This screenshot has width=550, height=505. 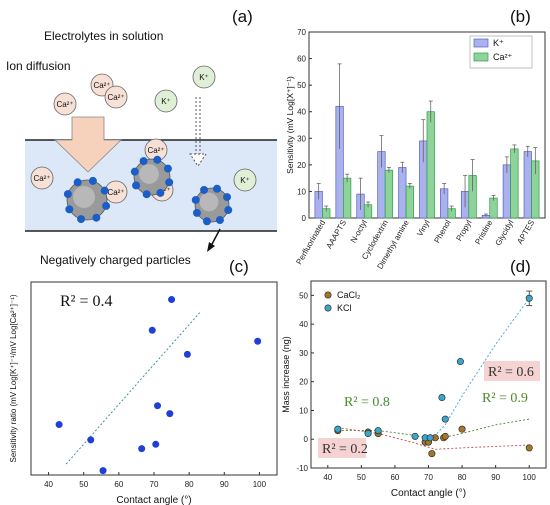 What do you see at coordinates (525, 232) in the screenshot?
I see `category-label: APTES` at bounding box center [525, 232].